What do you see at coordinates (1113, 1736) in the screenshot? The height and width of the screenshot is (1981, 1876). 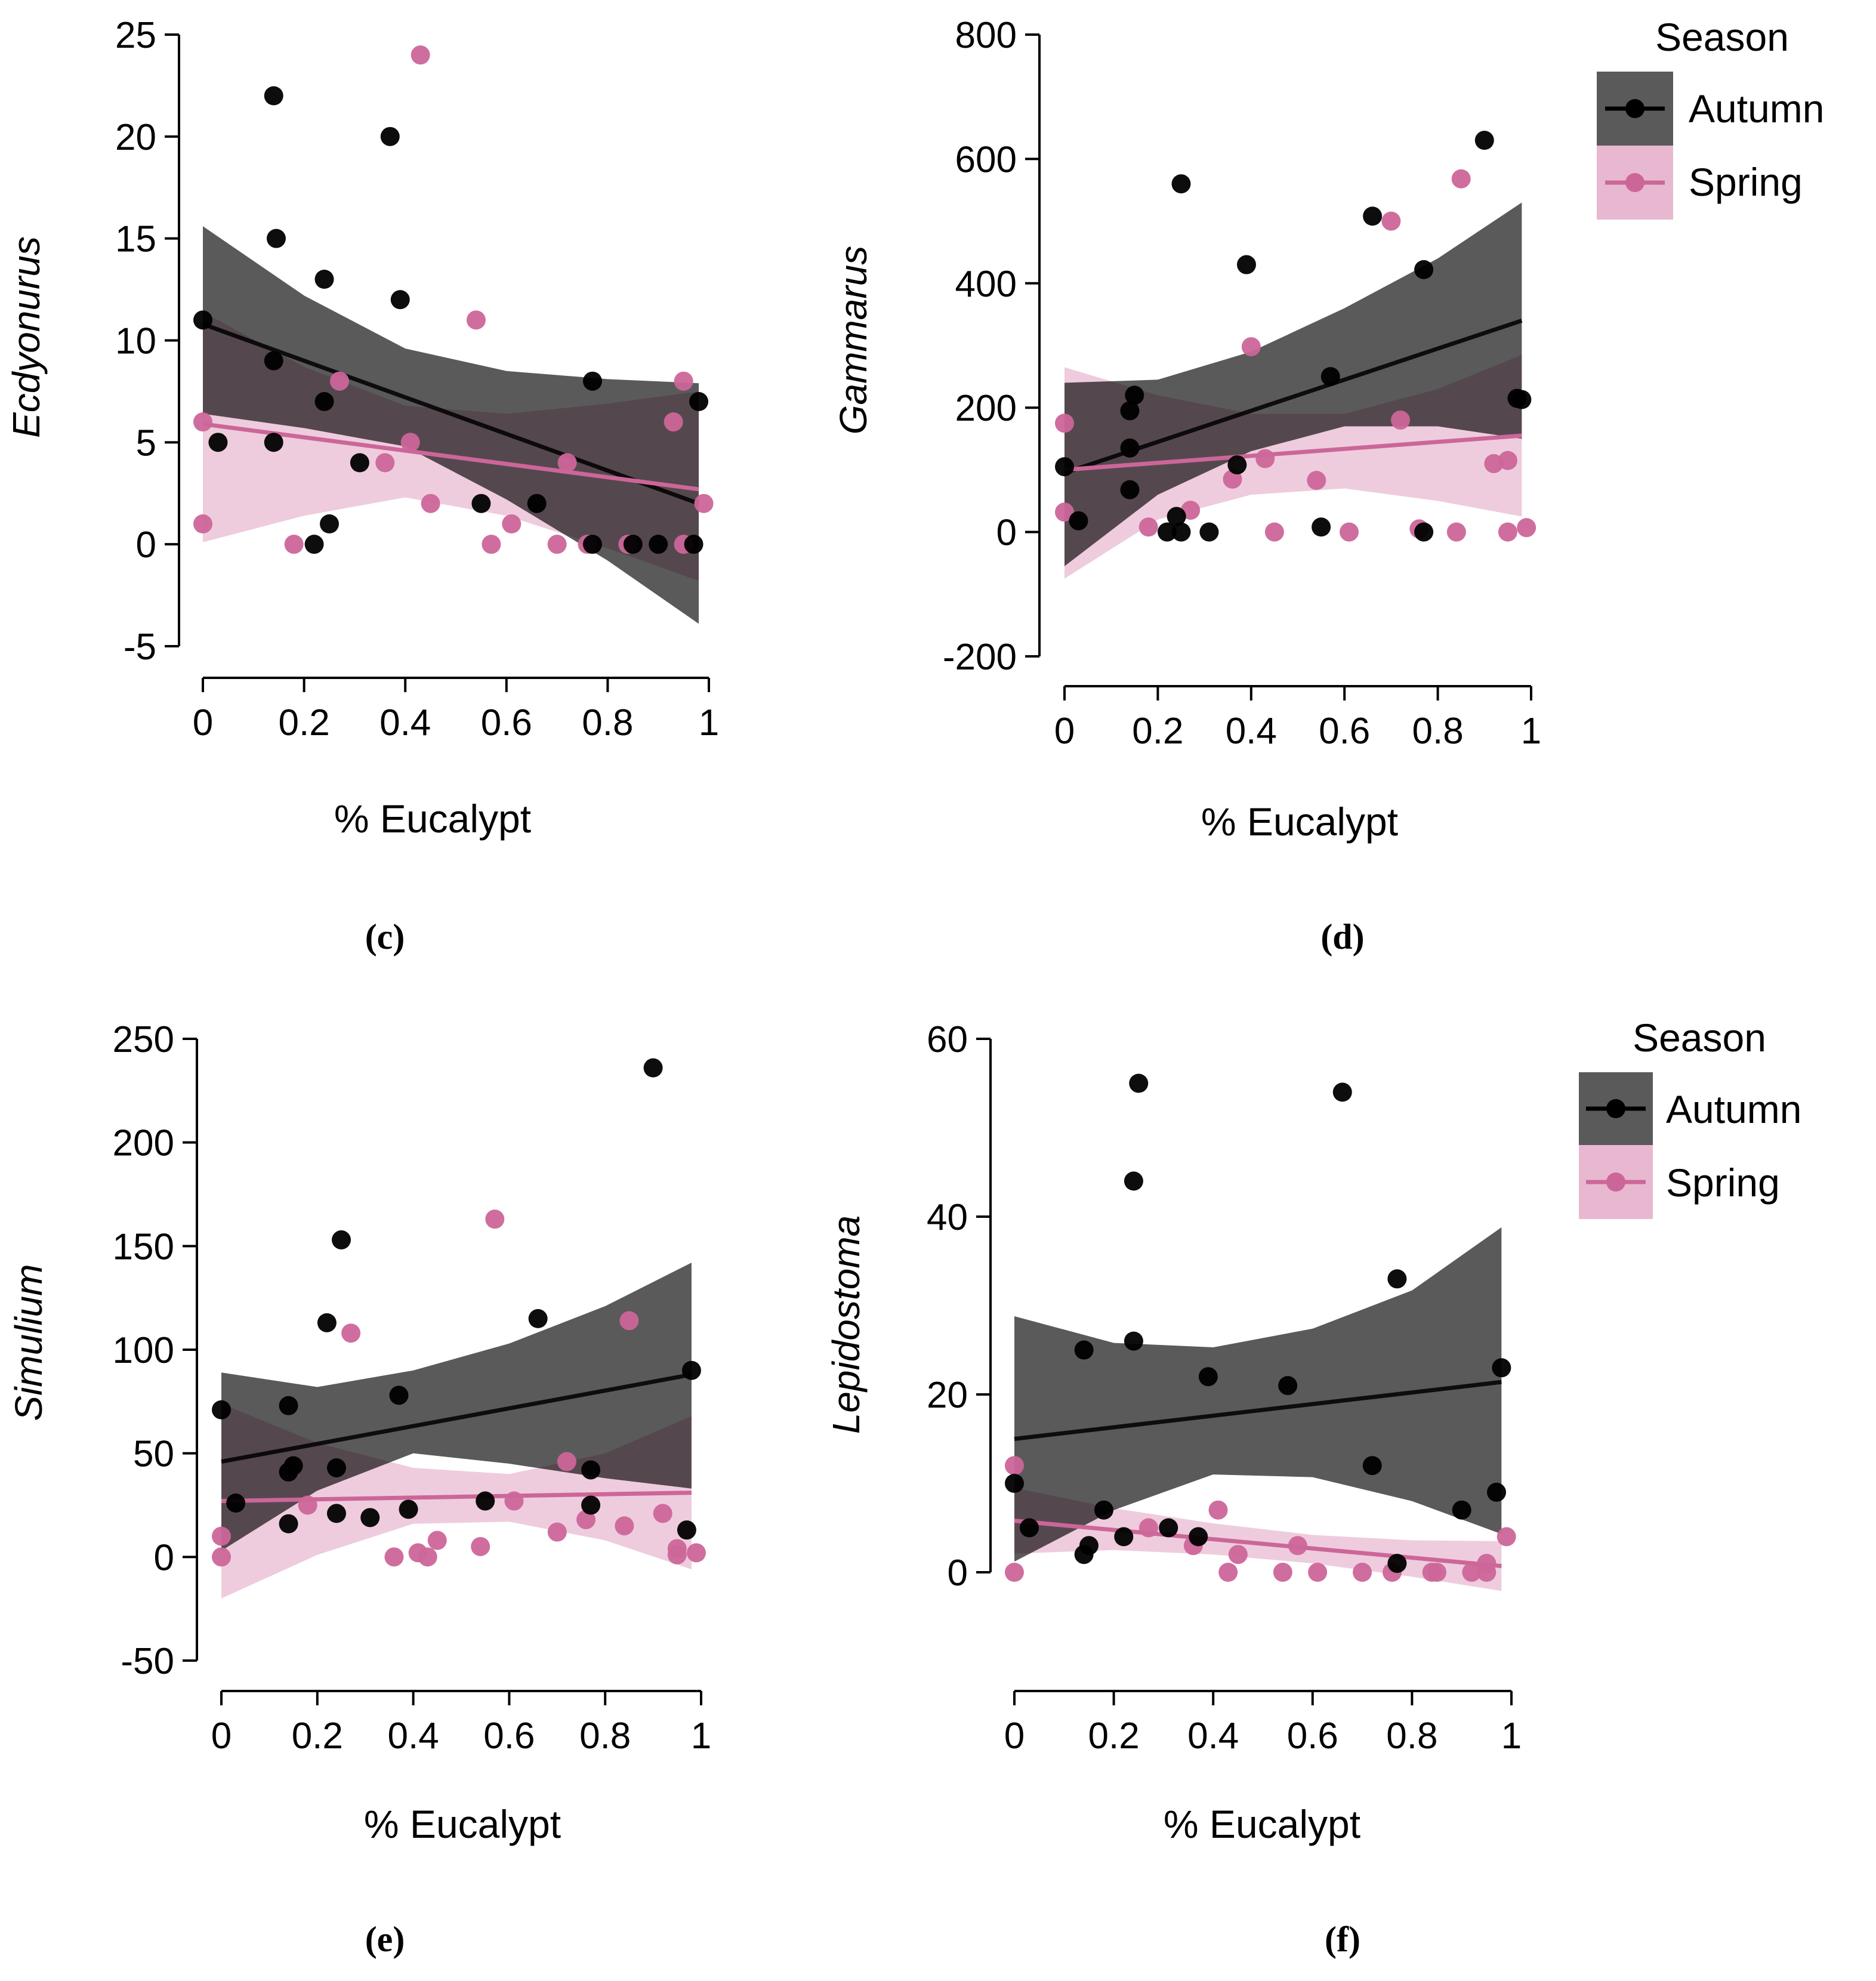 I see `panel-f-x-tick-label: 0.2` at bounding box center [1113, 1736].